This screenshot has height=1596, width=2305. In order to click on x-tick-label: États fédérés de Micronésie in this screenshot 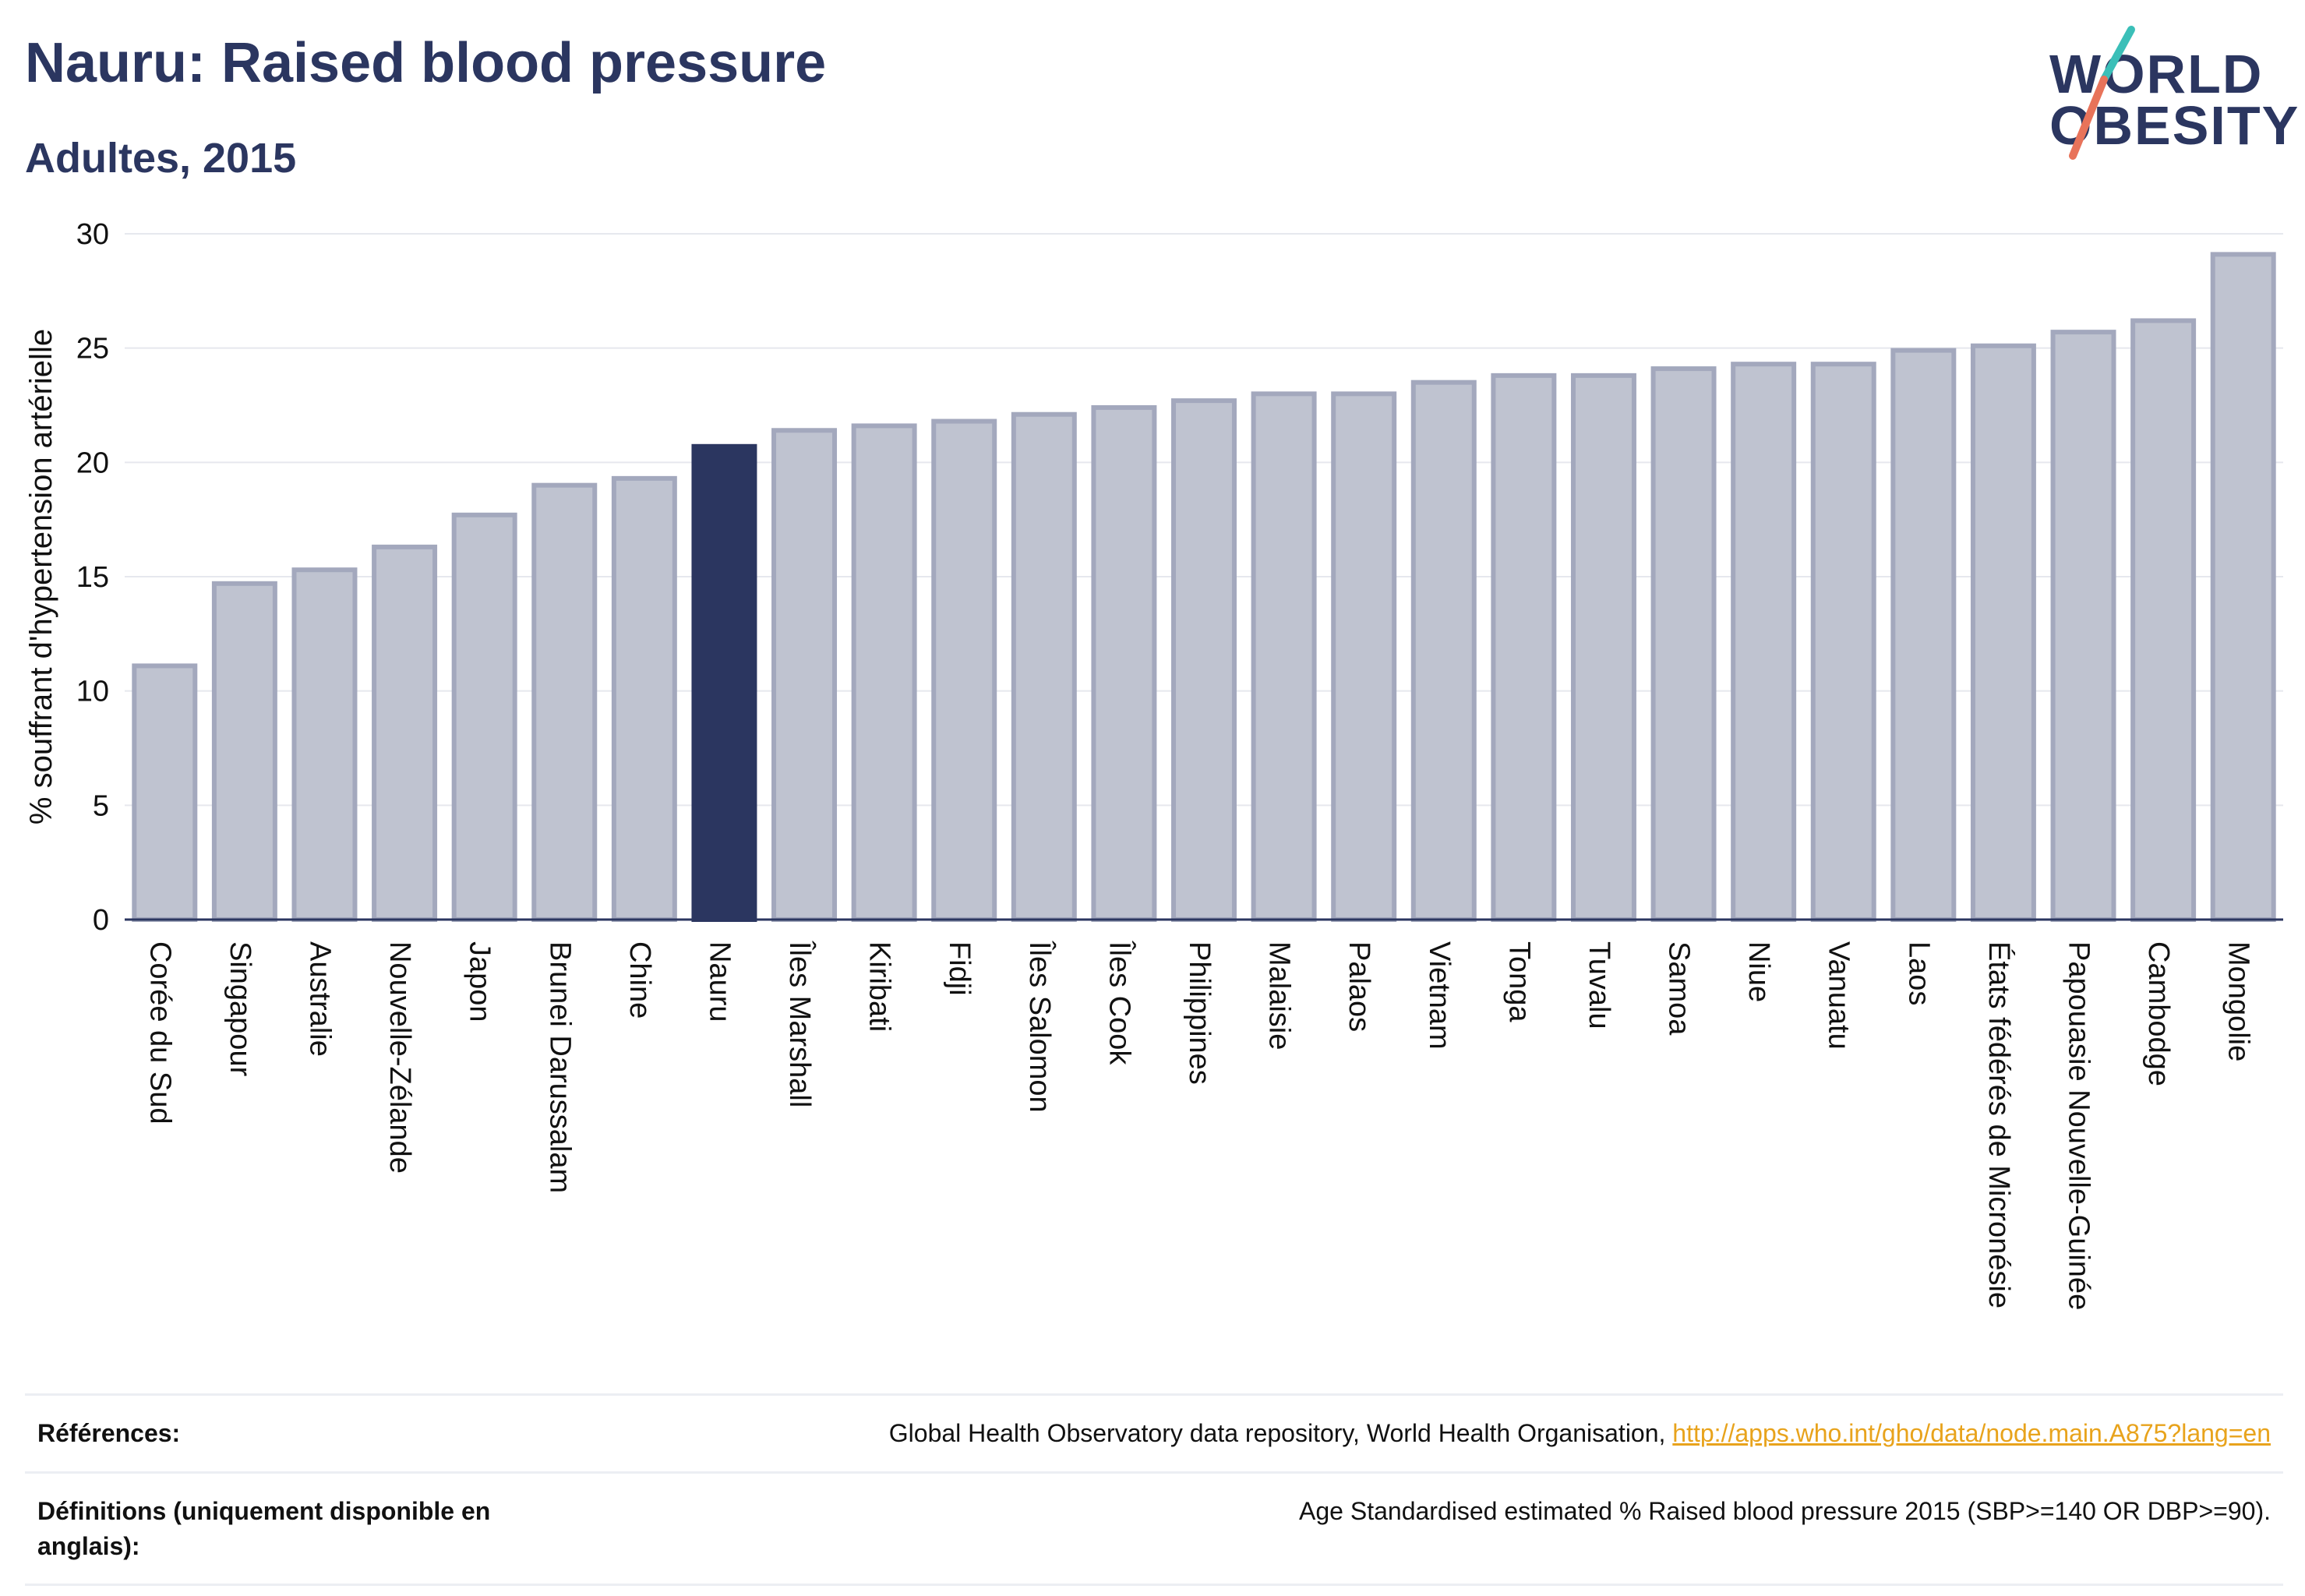, I will do `click(1999, 1124)`.